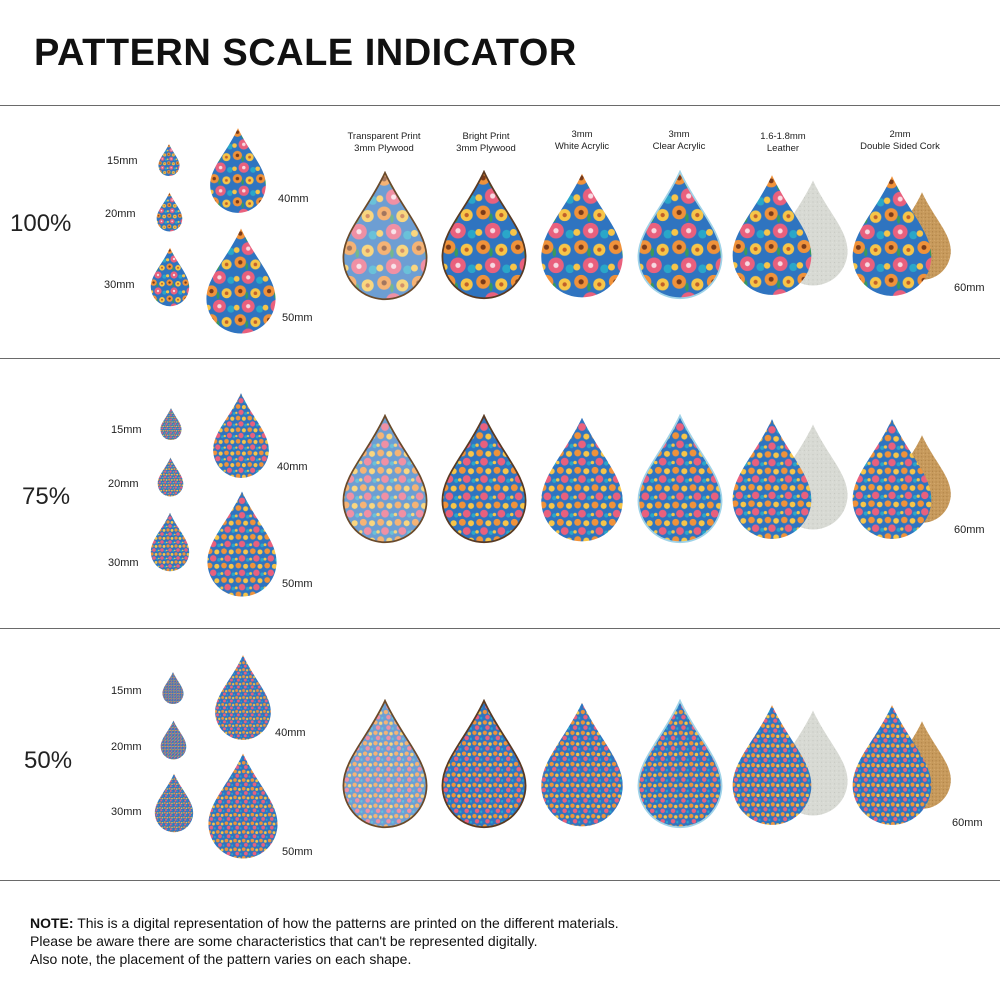 This screenshot has height=1000, width=1000. Describe the element at coordinates (582, 140) in the screenshot. I see `material-header-white-acrylic: 3mm White Acrylic` at that location.